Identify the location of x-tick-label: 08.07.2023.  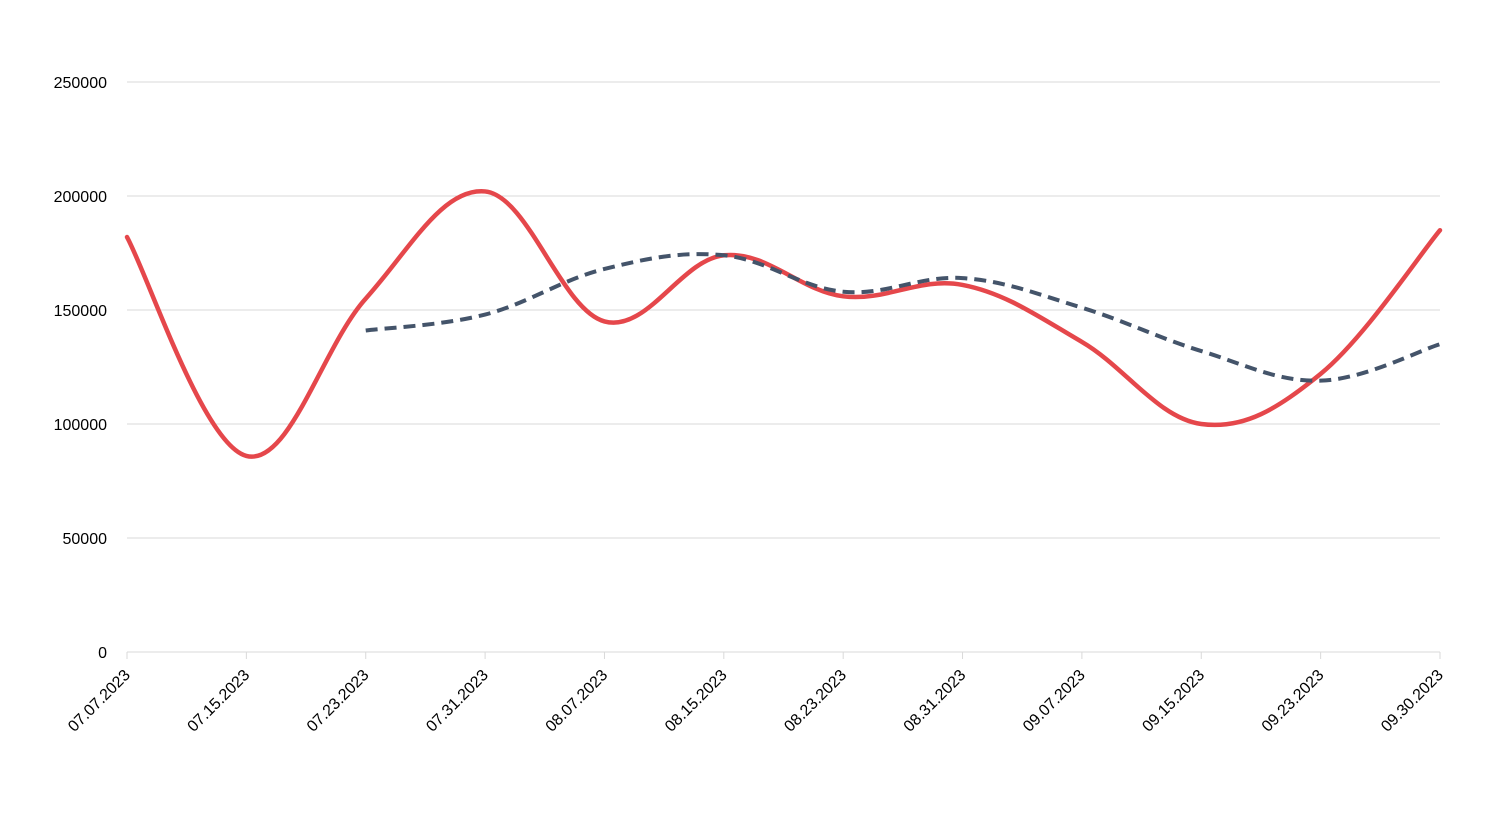
(577, 701).